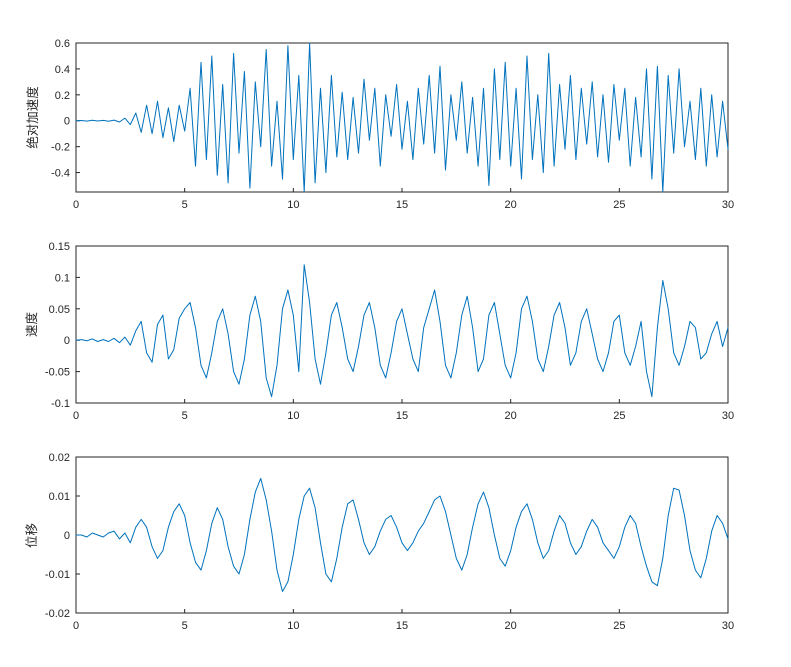  I want to click on y-tick-label: -0.02, so click(57, 614).